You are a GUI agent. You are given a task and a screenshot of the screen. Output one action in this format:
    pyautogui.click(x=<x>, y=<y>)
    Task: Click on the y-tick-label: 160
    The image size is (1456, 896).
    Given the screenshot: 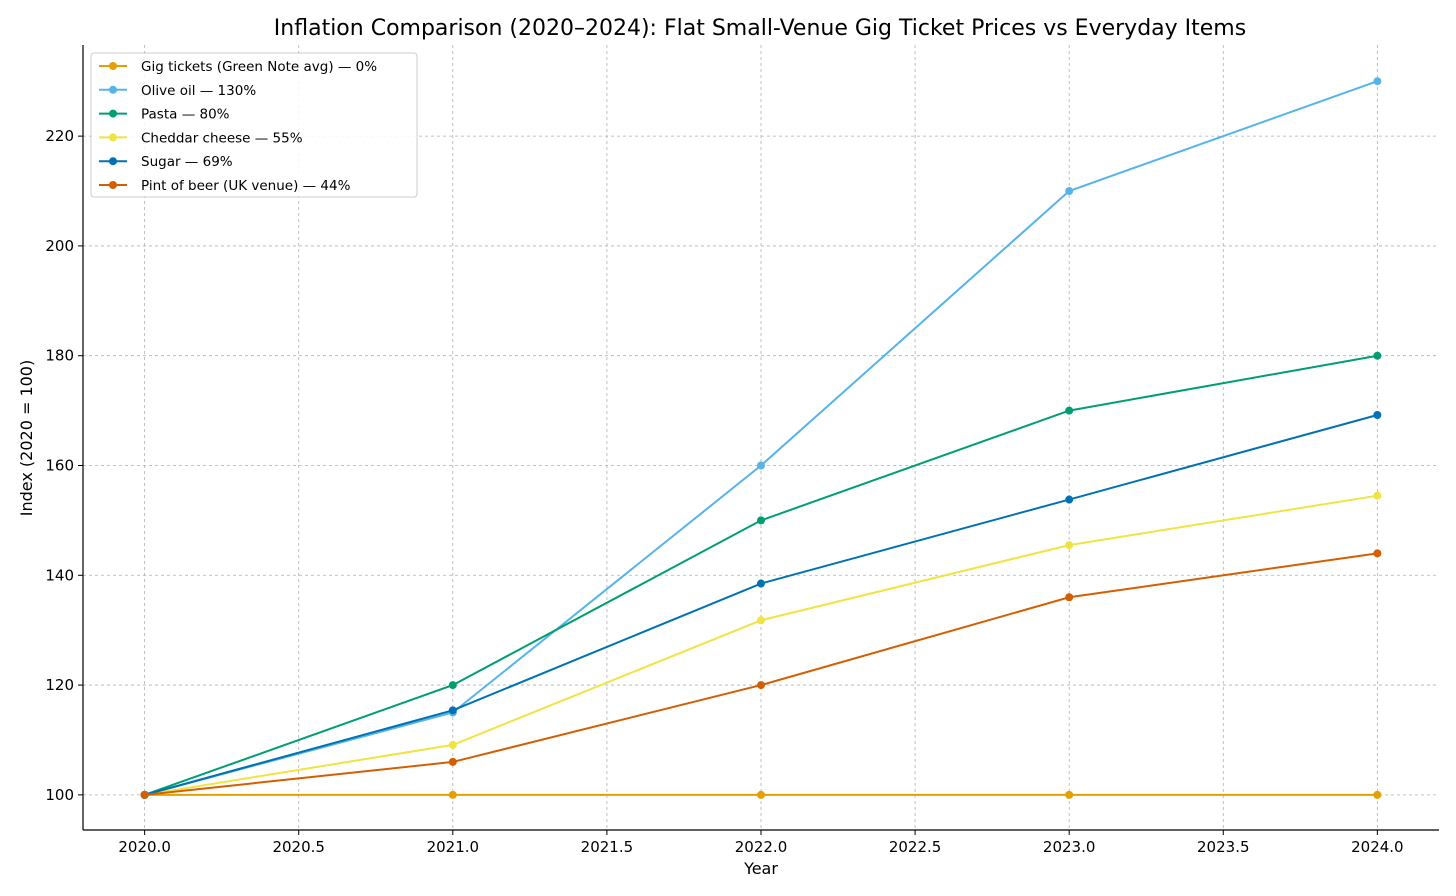 What is the action you would take?
    pyautogui.click(x=59, y=465)
    